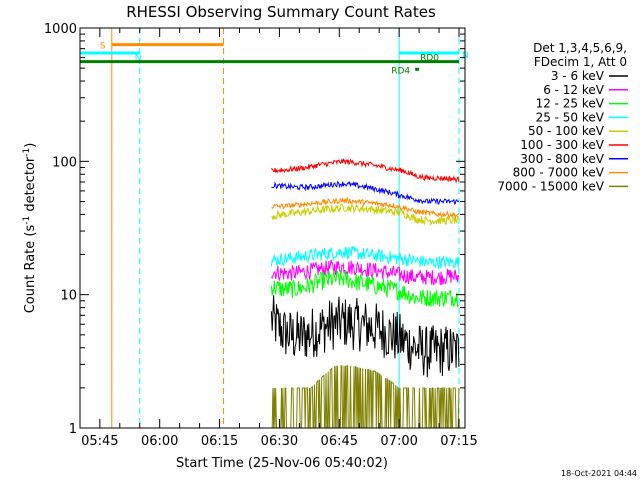  Describe the element at coordinates (599, 473) in the screenshot. I see `timestamp-footer: 18-Oct-2021 04:44` at that location.